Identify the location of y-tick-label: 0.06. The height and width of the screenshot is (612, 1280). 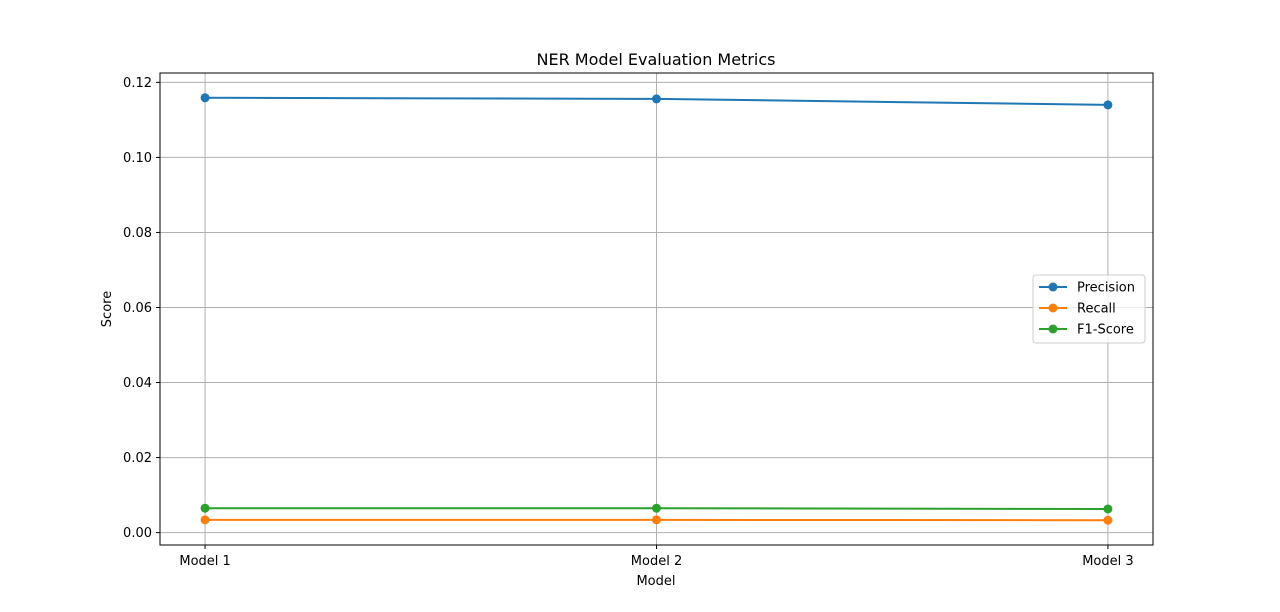
(137, 308).